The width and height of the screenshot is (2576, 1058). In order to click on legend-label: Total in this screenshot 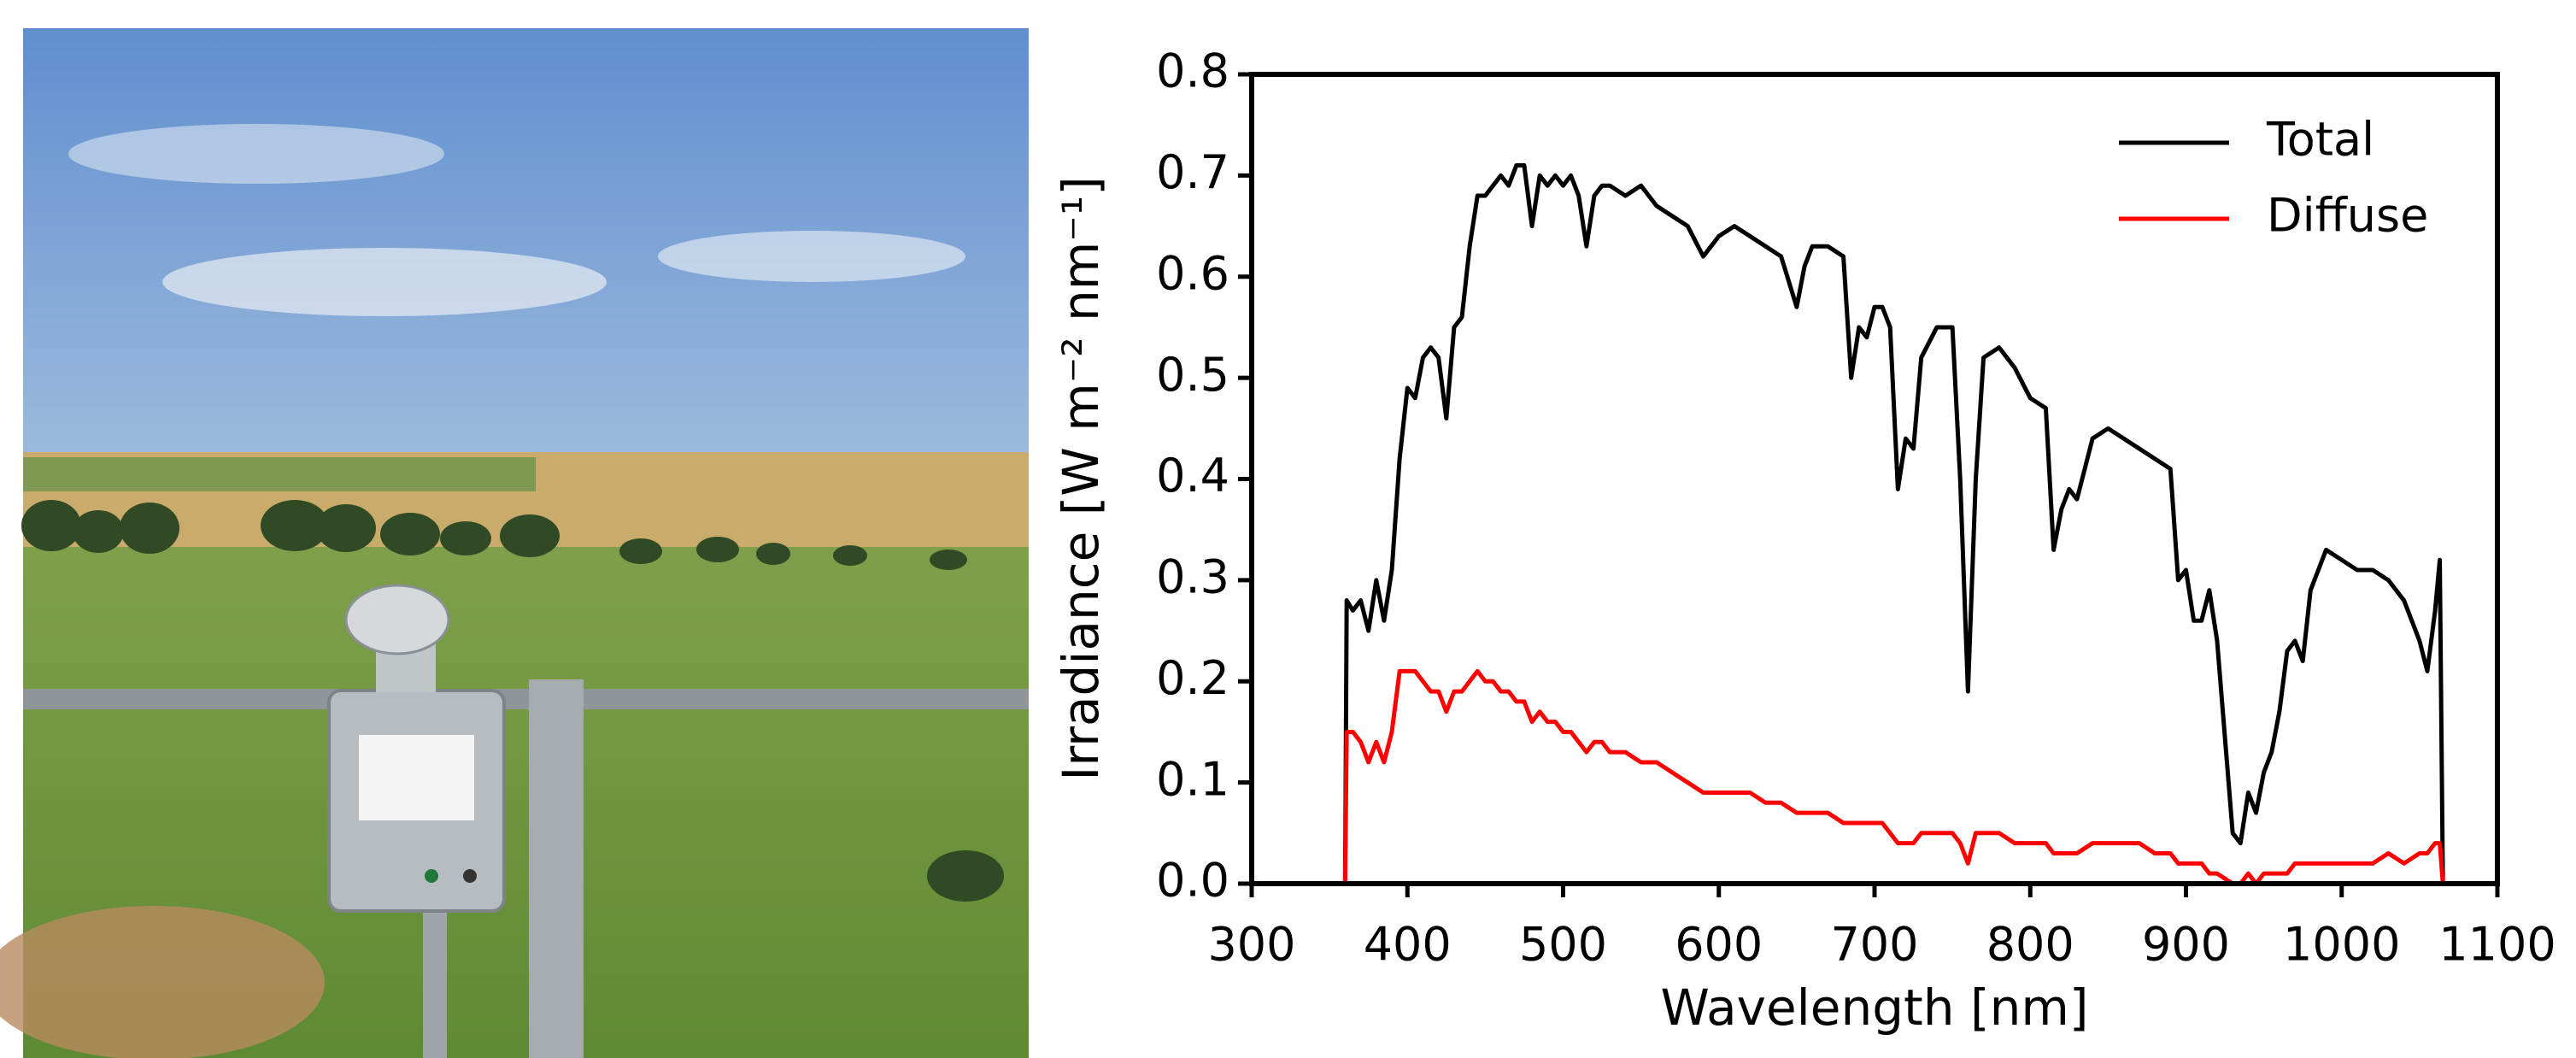, I will do `click(2320, 140)`.